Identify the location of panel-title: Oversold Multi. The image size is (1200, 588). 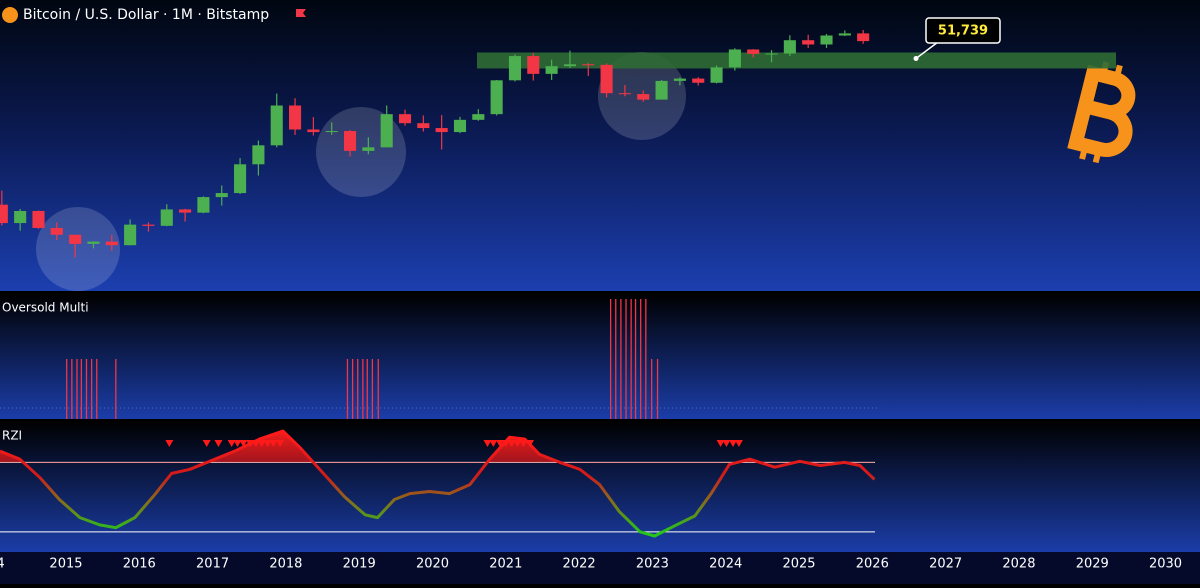
(45, 308).